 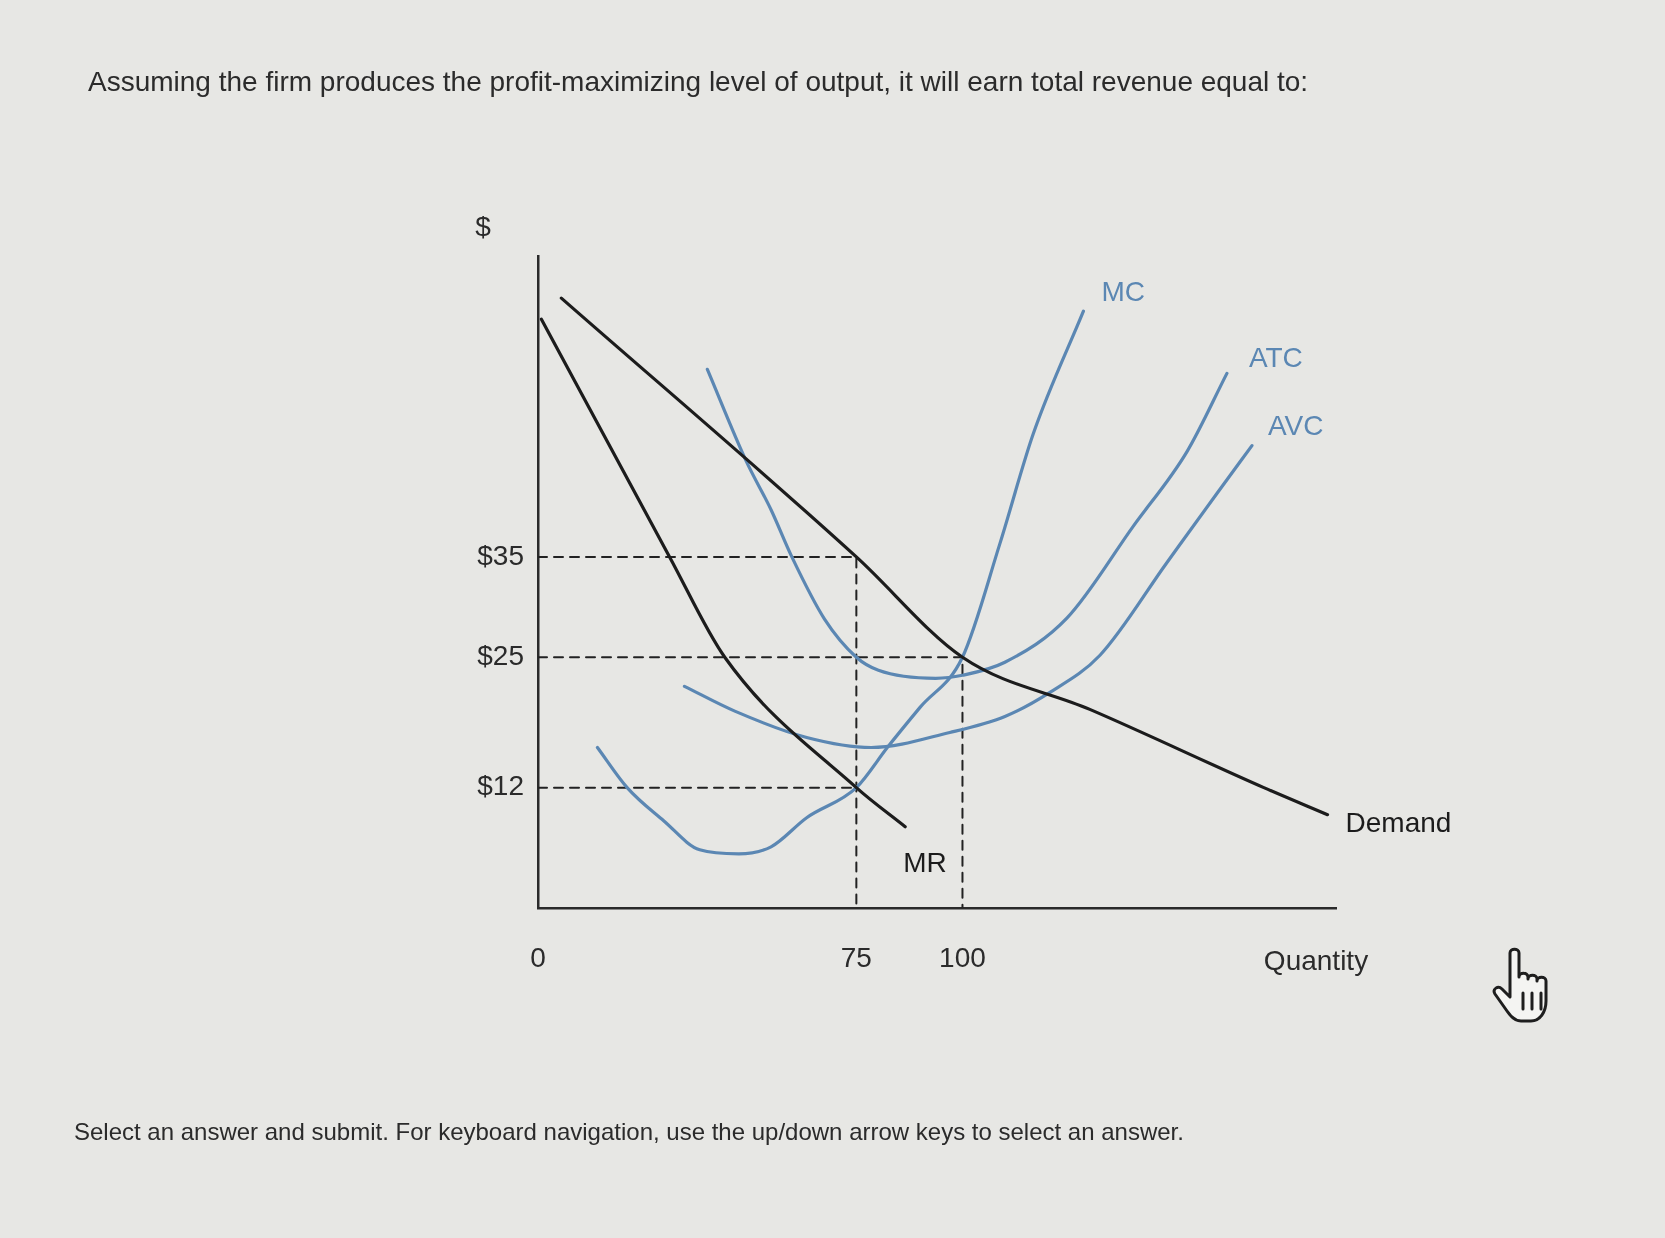 I want to click on x-tick-label: 75, so click(x=856, y=957).